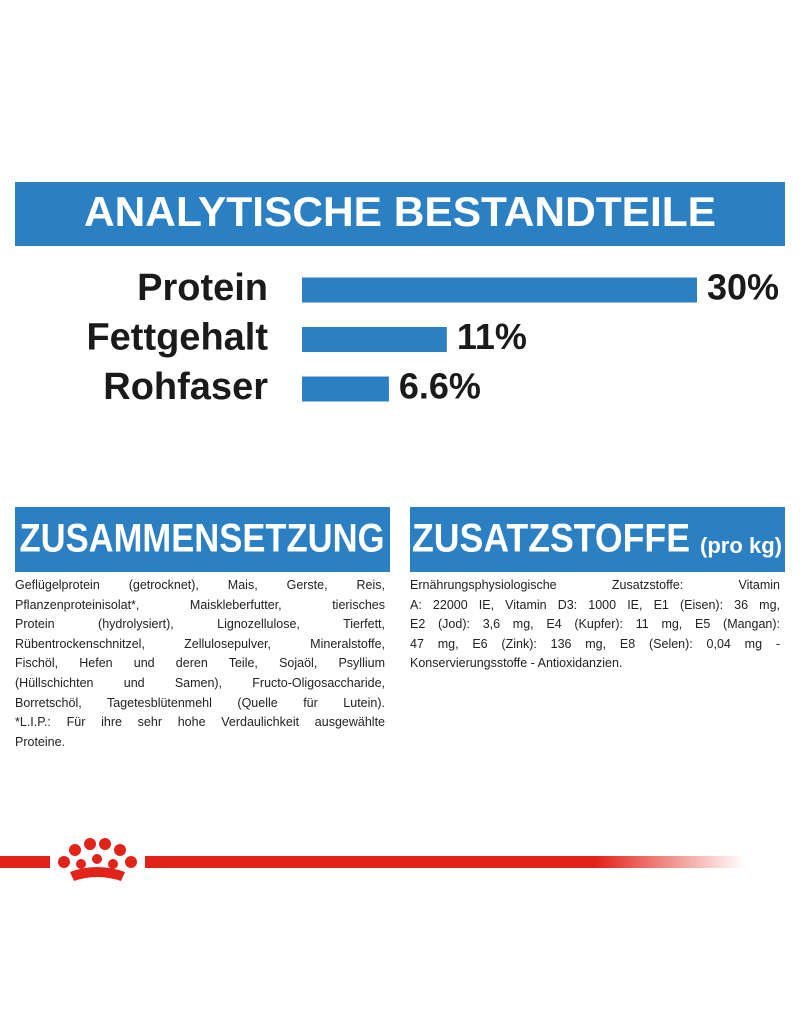 The width and height of the screenshot is (800, 1012). What do you see at coordinates (516, 663) in the screenshot?
I see `text-line: Konservierungsstoffe - Antioxidanzien.` at bounding box center [516, 663].